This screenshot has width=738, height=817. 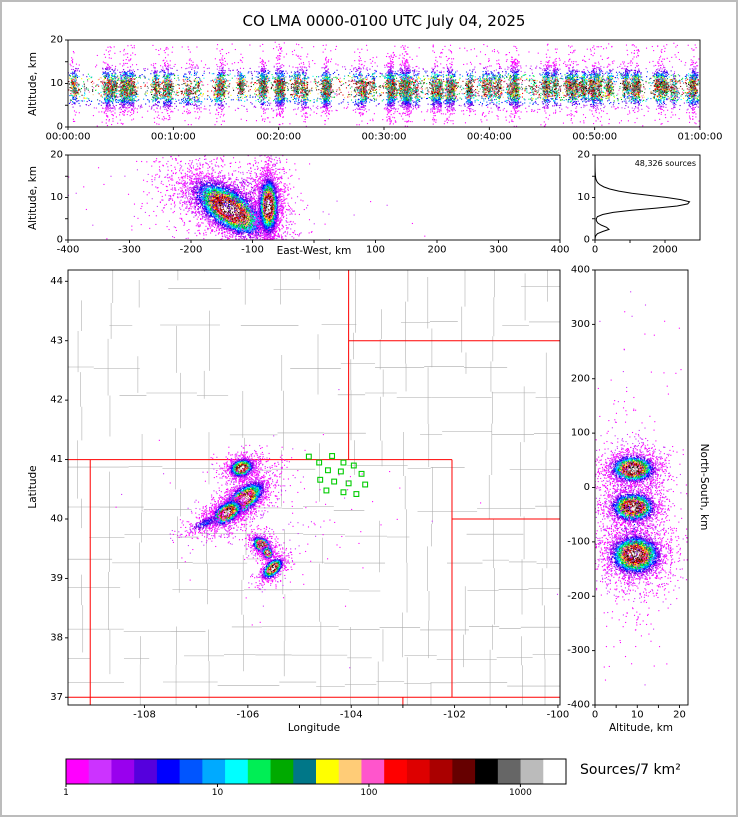 I want to click on north-south-panel-xlabel: Altitude, km, so click(x=641, y=728).